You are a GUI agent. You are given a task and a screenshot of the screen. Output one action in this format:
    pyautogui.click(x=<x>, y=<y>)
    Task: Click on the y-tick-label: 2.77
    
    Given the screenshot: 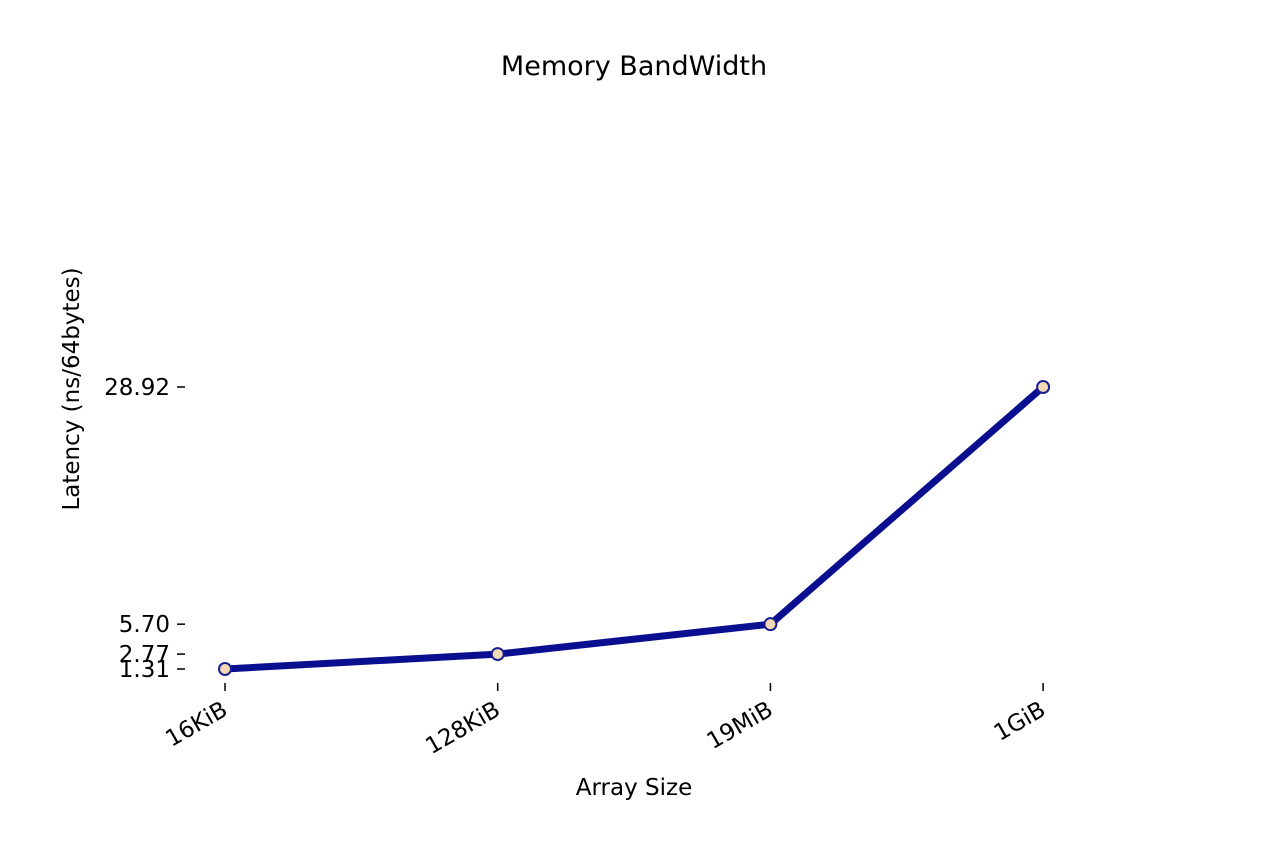 What is the action you would take?
    pyautogui.click(x=144, y=655)
    